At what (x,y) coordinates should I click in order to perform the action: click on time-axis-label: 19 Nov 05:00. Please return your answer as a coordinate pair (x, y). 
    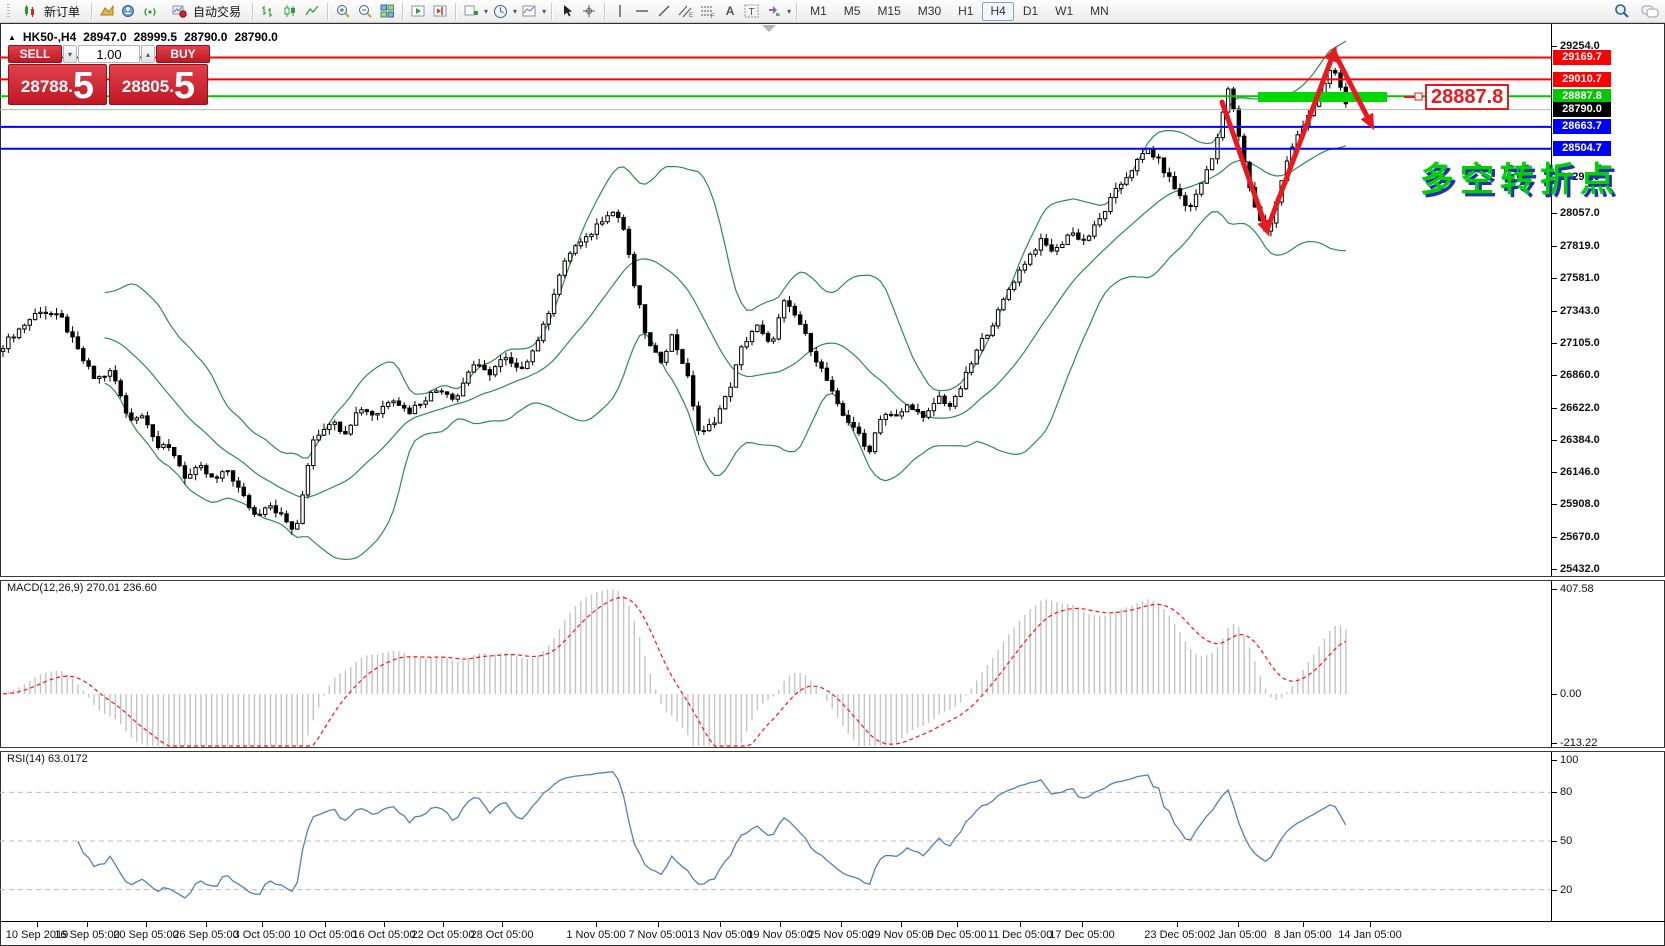
    Looking at the image, I should click on (780, 935).